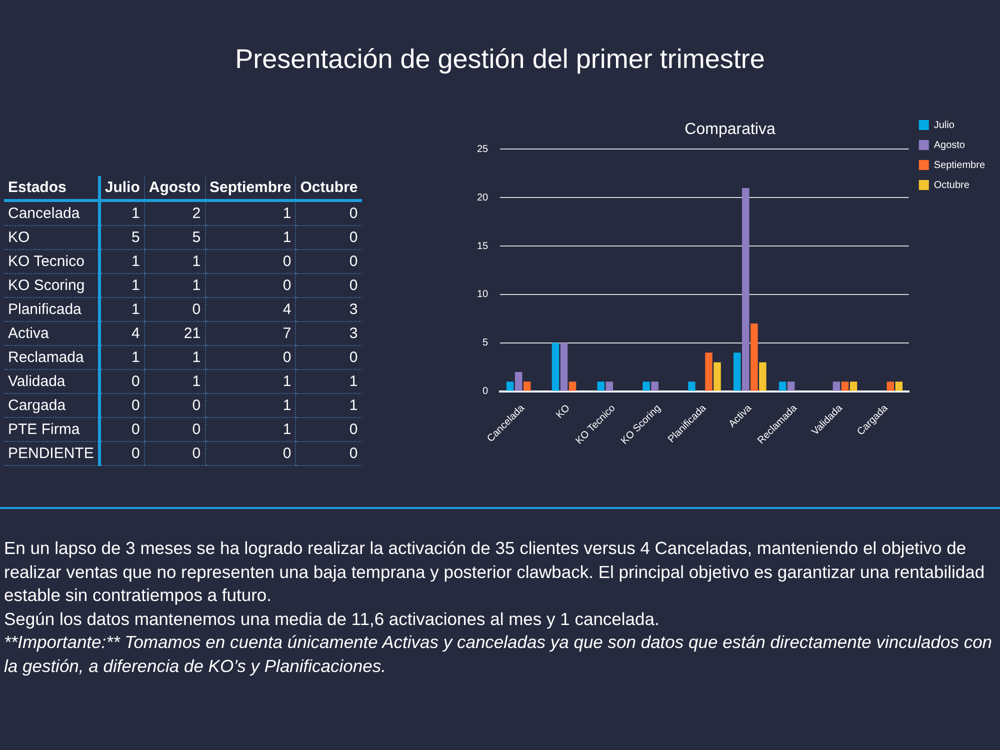 The height and width of the screenshot is (750, 1000). Describe the element at coordinates (250, 334) in the screenshot. I see `data-label: 7` at that location.